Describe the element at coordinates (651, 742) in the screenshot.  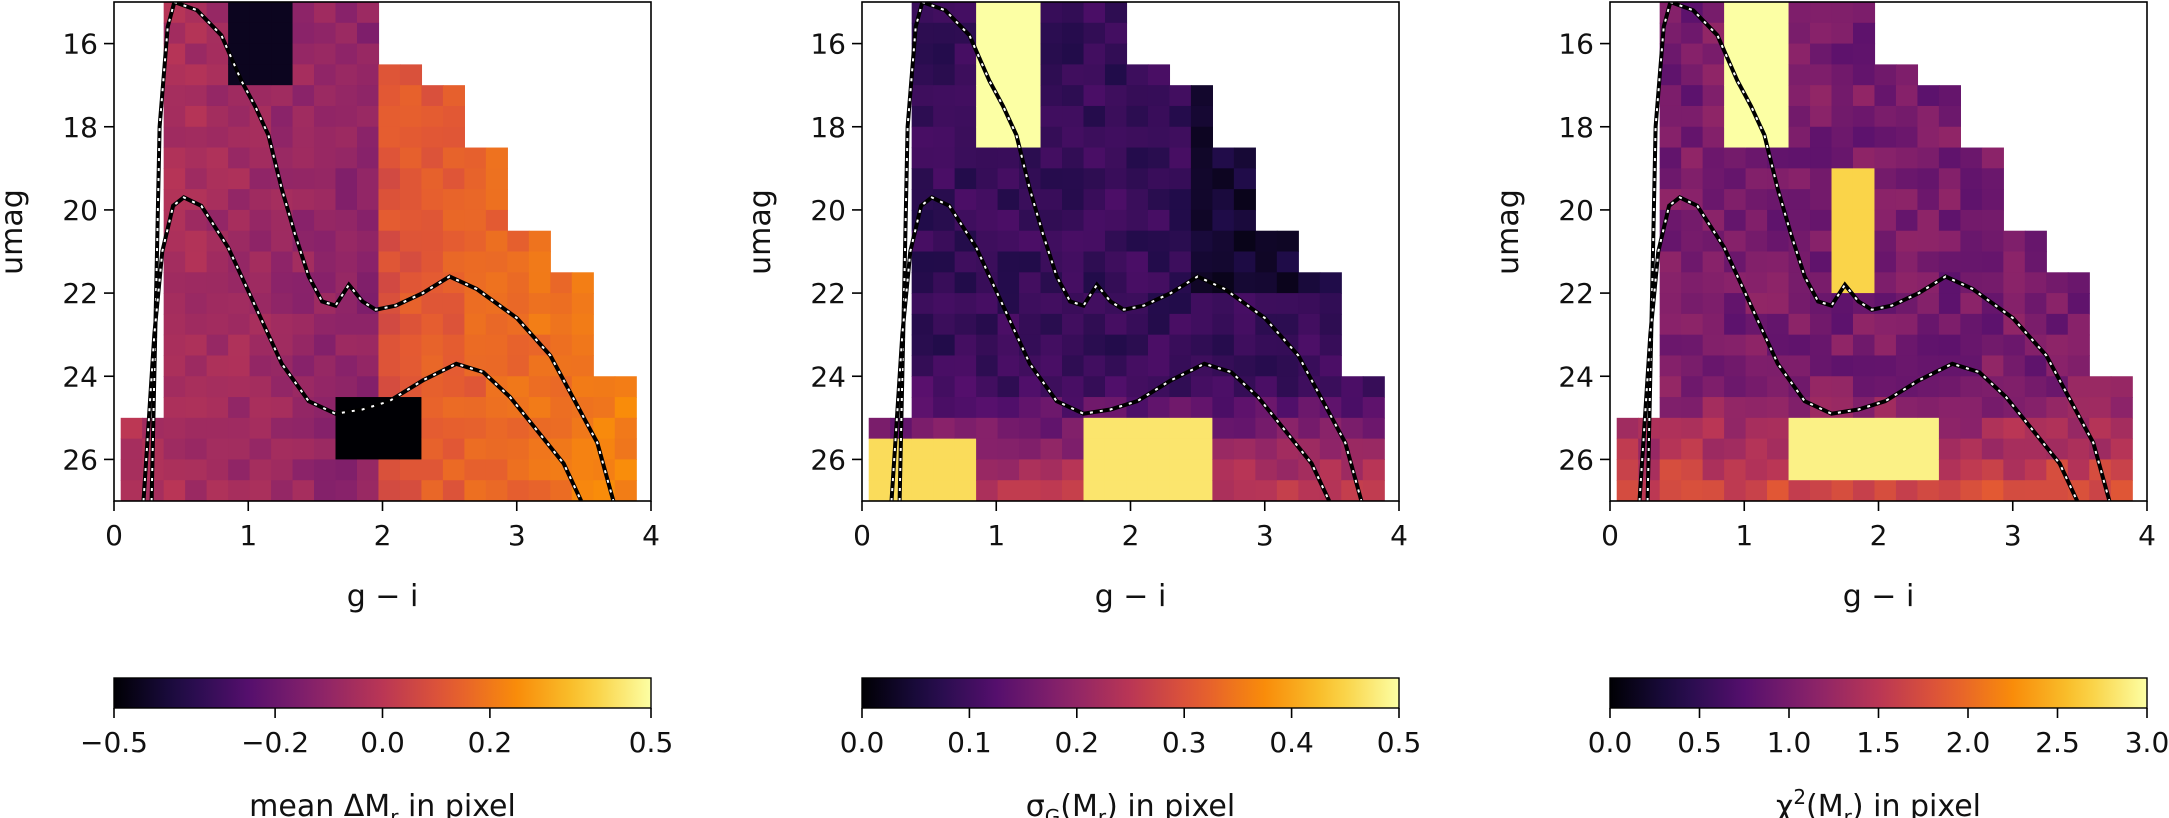
I see `colorbar-tick-label: 0.5` at that location.